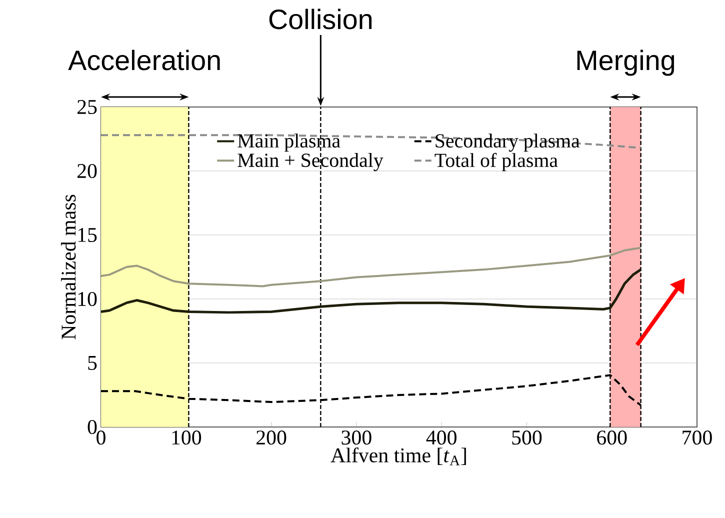  Describe the element at coordinates (92, 427) in the screenshot. I see `y-tick-label: 0` at that location.